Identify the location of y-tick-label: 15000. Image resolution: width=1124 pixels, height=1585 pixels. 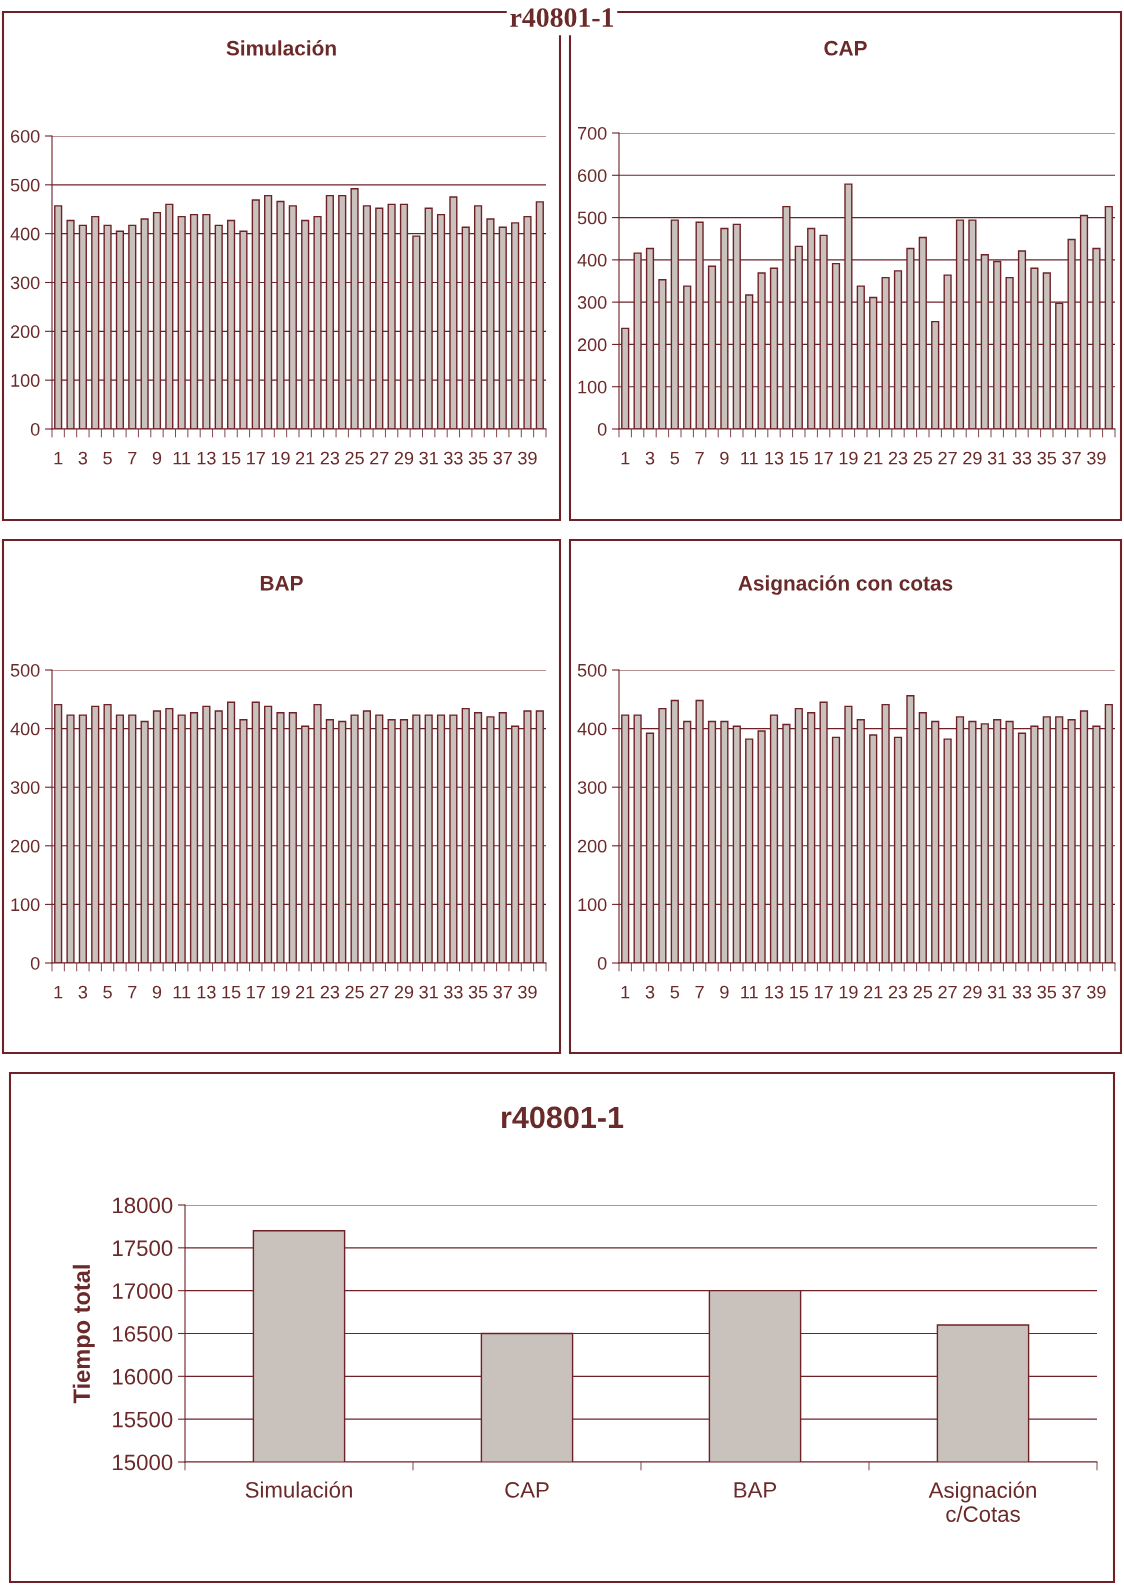
(143, 1462).